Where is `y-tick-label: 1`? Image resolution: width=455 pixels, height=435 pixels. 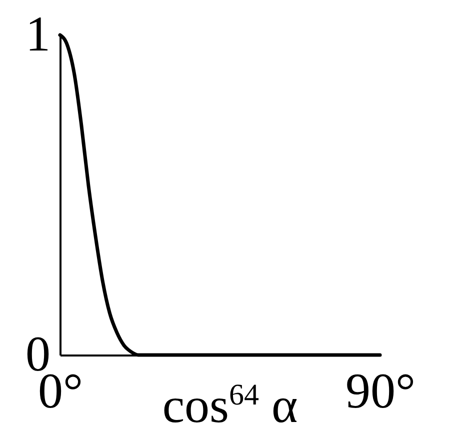 y-tick-label: 1 is located at coordinates (38, 34).